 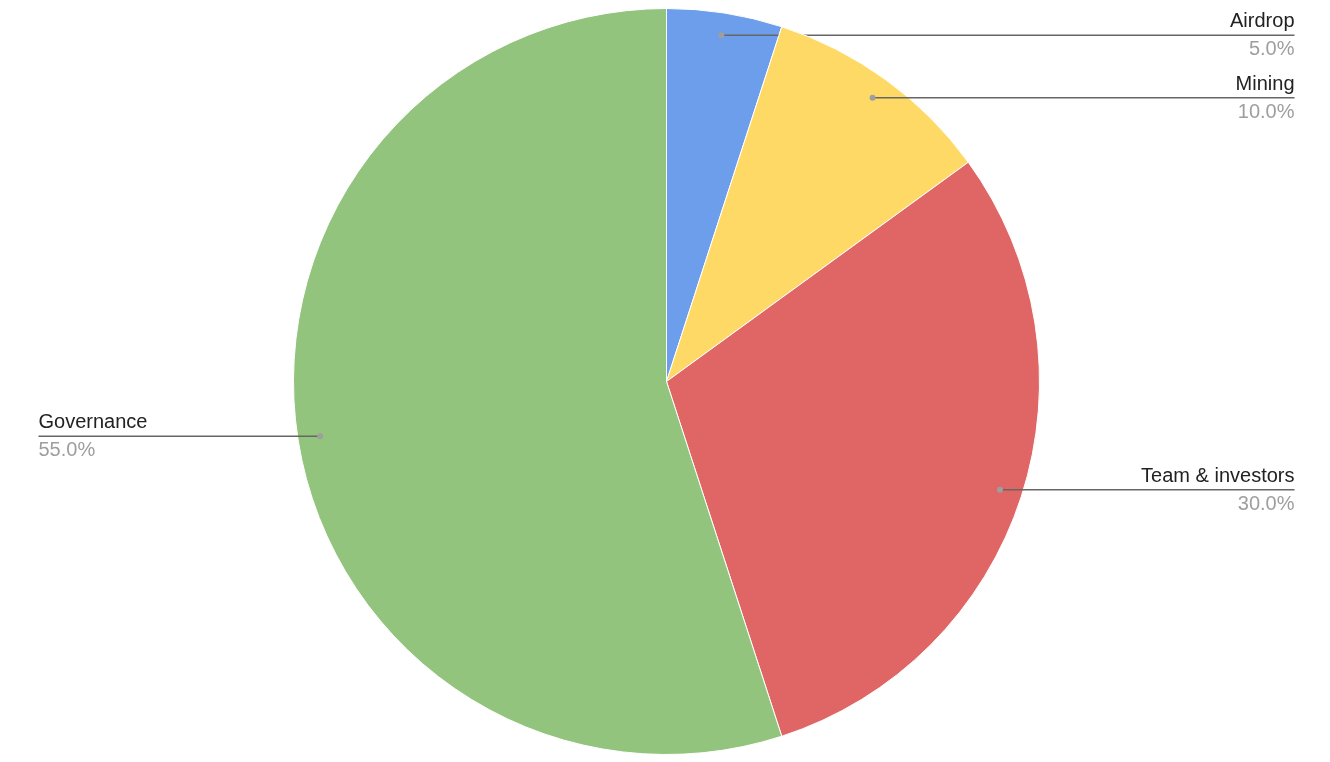 I want to click on data-label: 5.0%, so click(x=1271, y=48).